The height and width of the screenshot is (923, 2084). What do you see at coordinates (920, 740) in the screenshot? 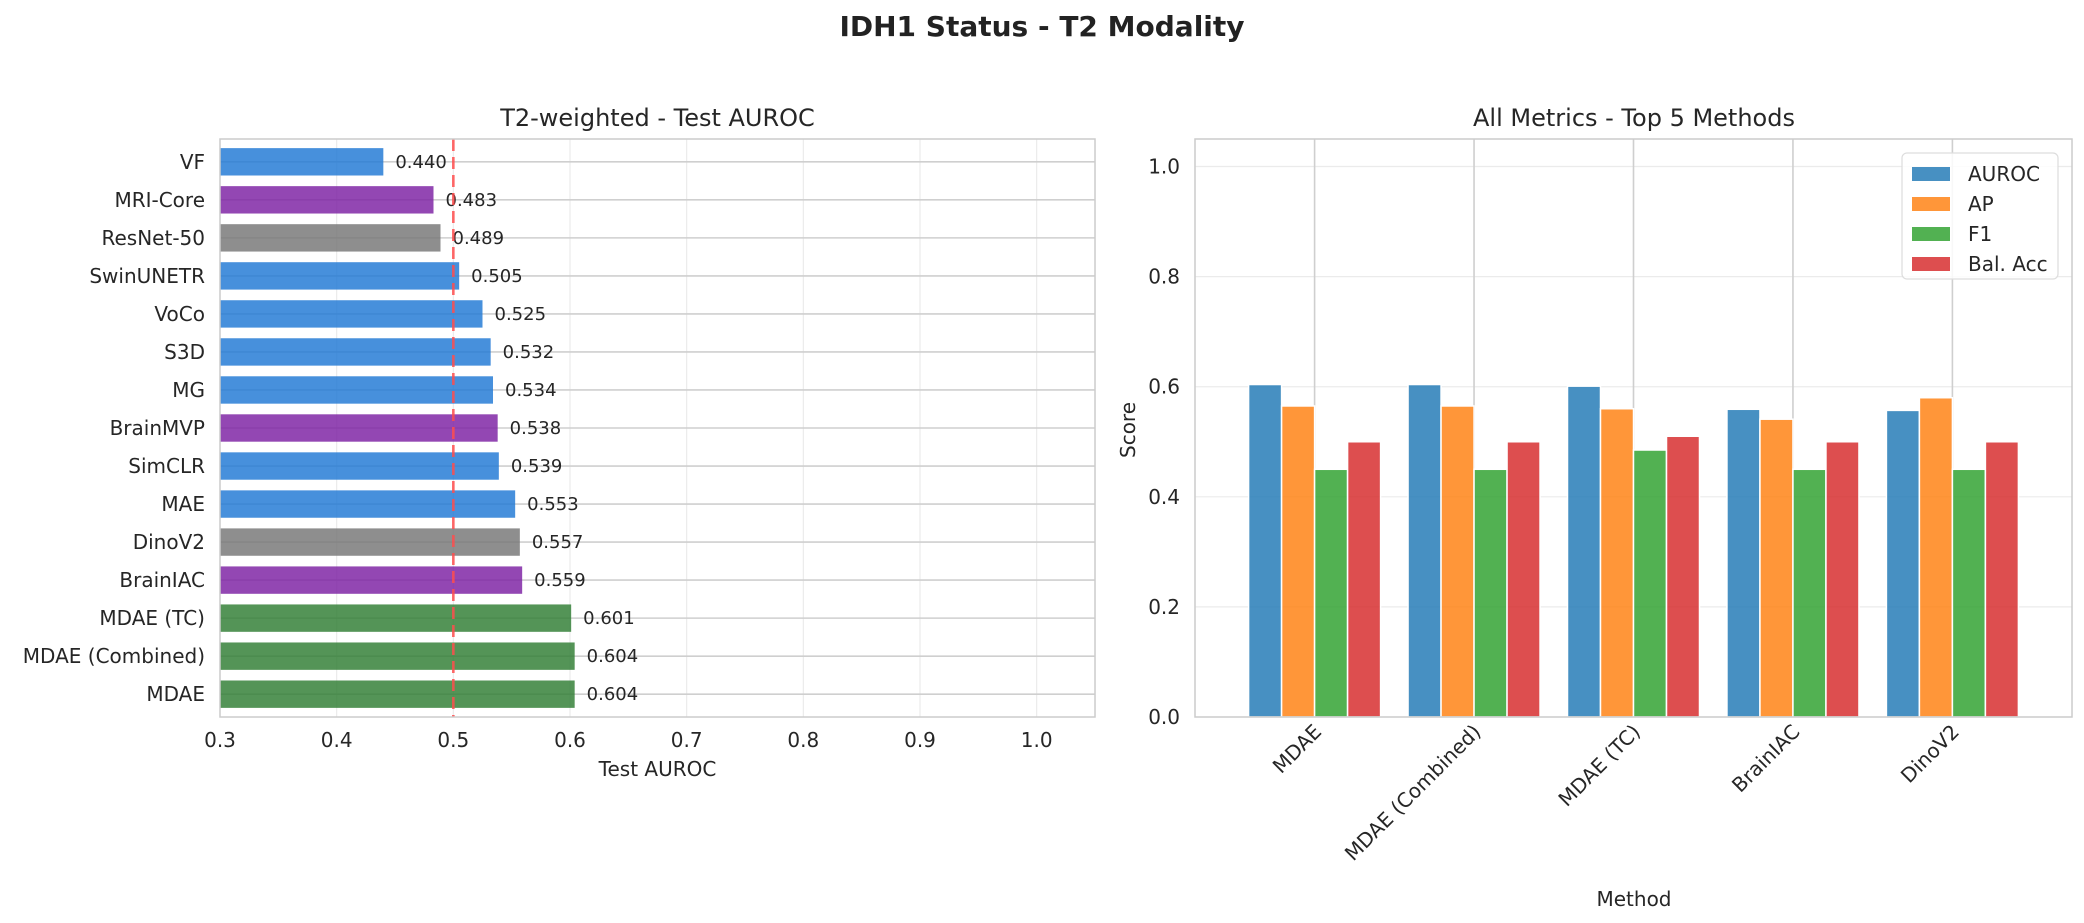
I see `x-tick-label: 0.9` at bounding box center [920, 740].